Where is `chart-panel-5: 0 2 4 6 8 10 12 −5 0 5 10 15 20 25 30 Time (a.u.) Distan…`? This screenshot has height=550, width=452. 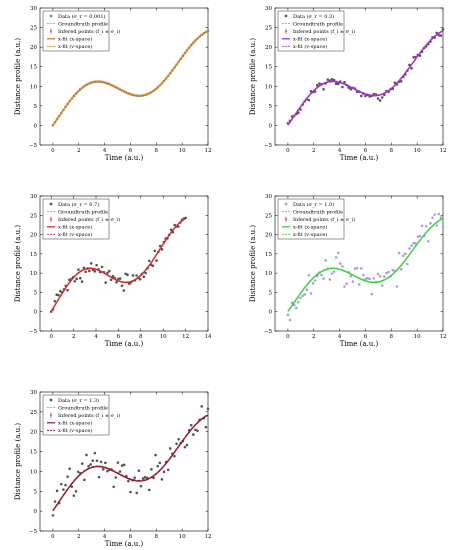
chart-panel-5: 0 2 4 6 8 10 12 −5 0 5 10 15 20 25 30 Time (a.u.) Distan… is located at coordinates (113, 469).